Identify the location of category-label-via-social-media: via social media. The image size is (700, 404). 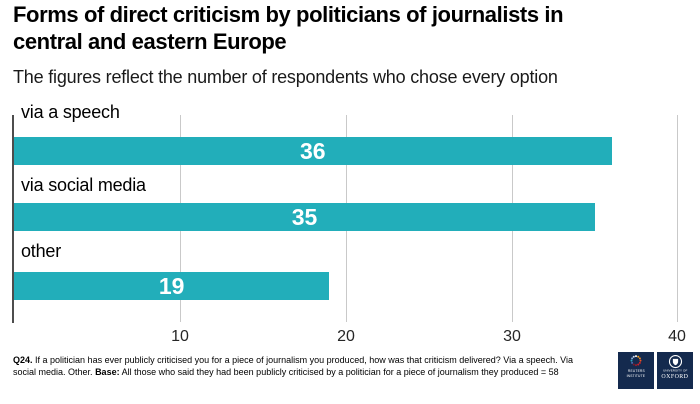
(83, 185).